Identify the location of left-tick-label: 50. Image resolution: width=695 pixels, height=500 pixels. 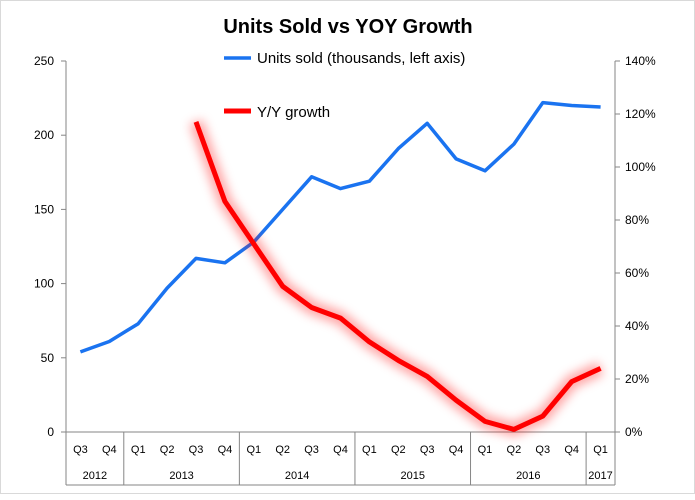
(48, 358).